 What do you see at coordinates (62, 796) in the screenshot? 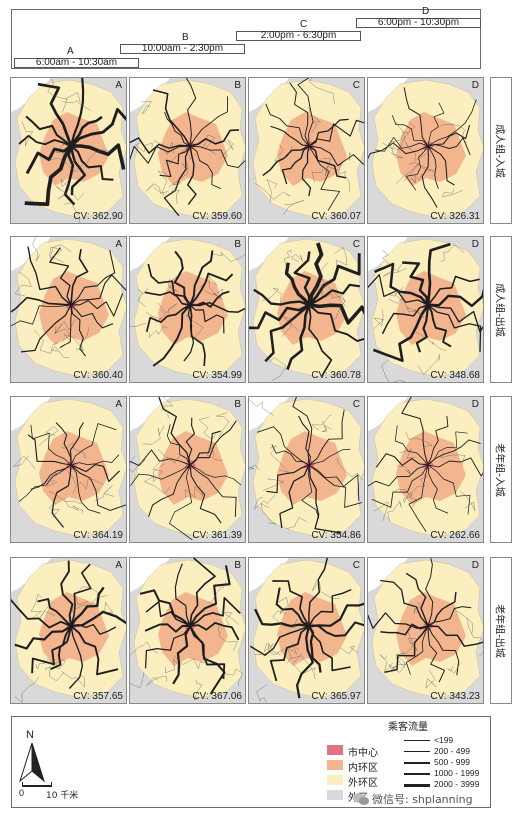
I see `scale-label: 10 千米` at bounding box center [62, 796].